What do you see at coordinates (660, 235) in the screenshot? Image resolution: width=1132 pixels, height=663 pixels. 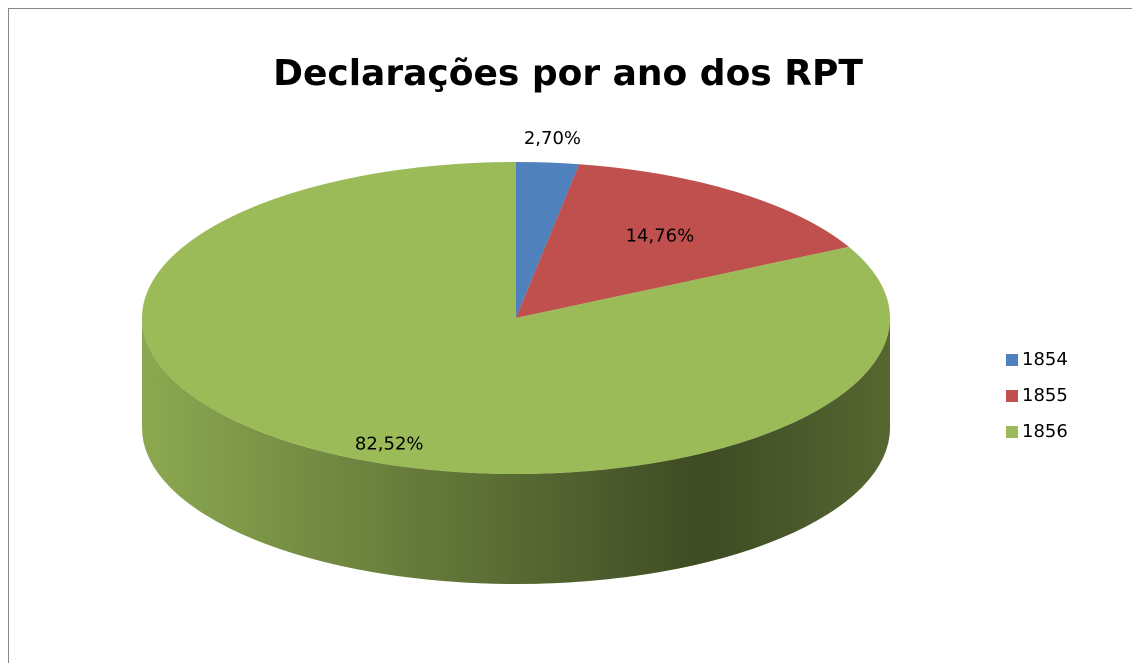 I see `data-label: 14,76%` at bounding box center [660, 235].